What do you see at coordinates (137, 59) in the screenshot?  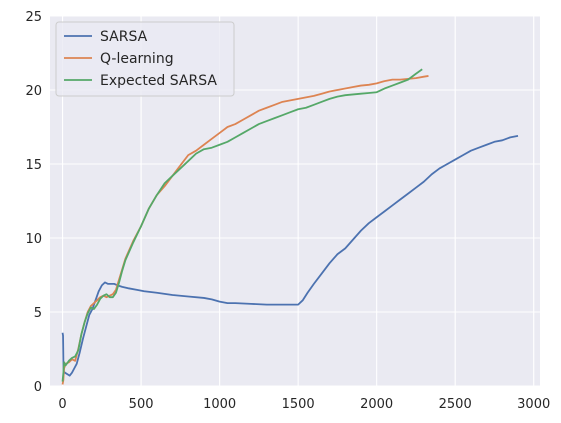 I see `legend-label-q-learning: Q-learning` at bounding box center [137, 59].